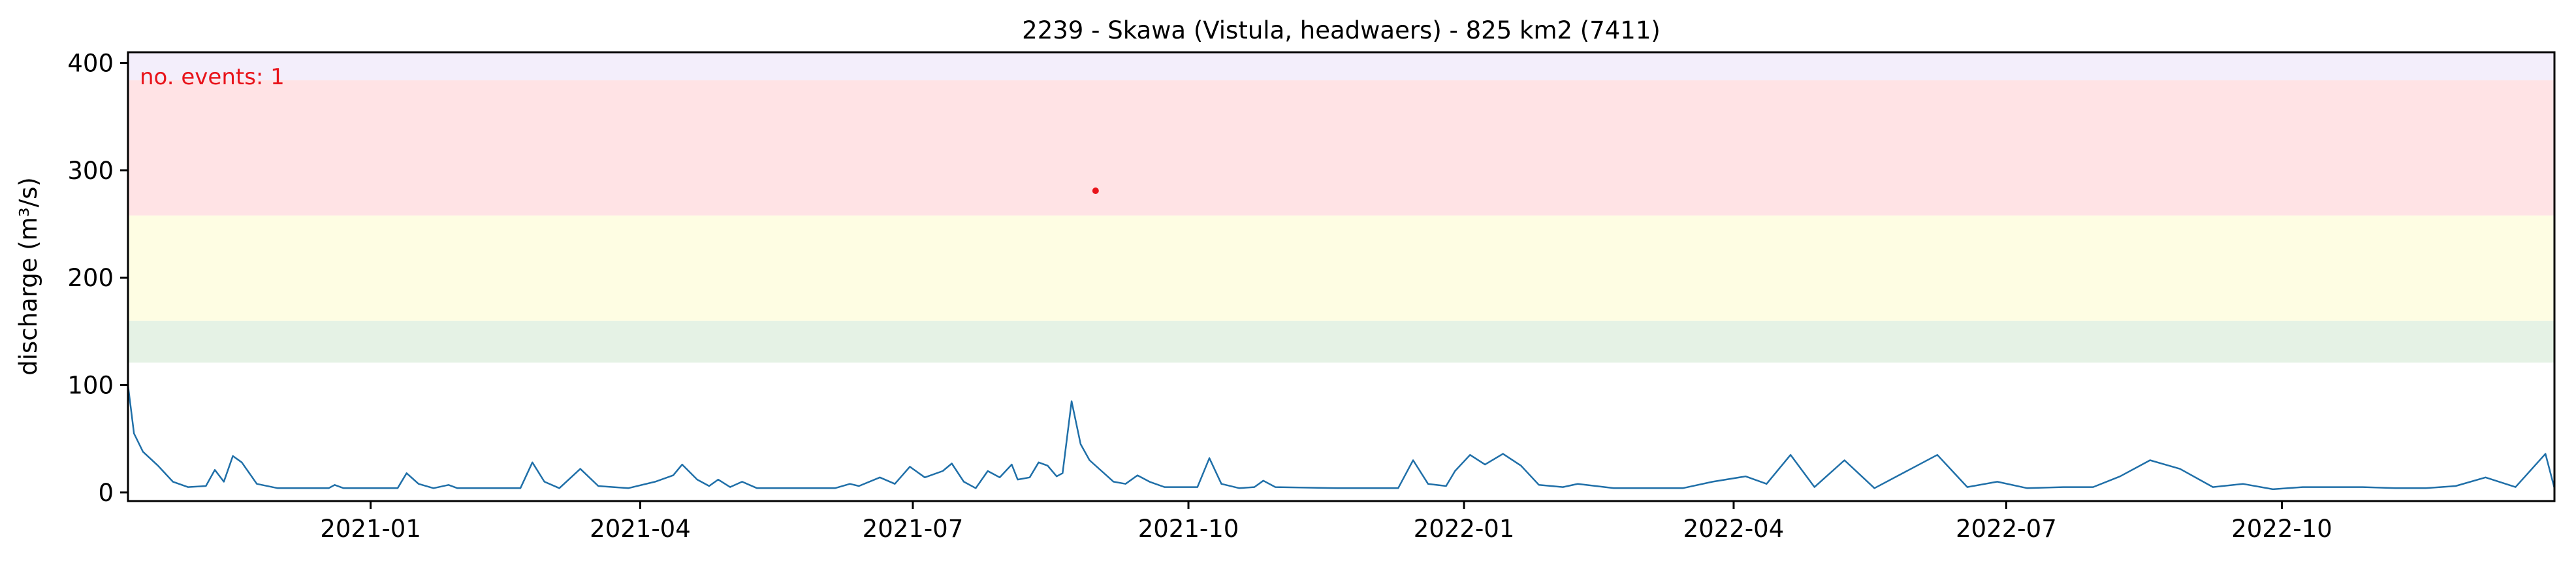  What do you see at coordinates (2007, 529) in the screenshot?
I see `x-tick-label: 2022-07` at bounding box center [2007, 529].